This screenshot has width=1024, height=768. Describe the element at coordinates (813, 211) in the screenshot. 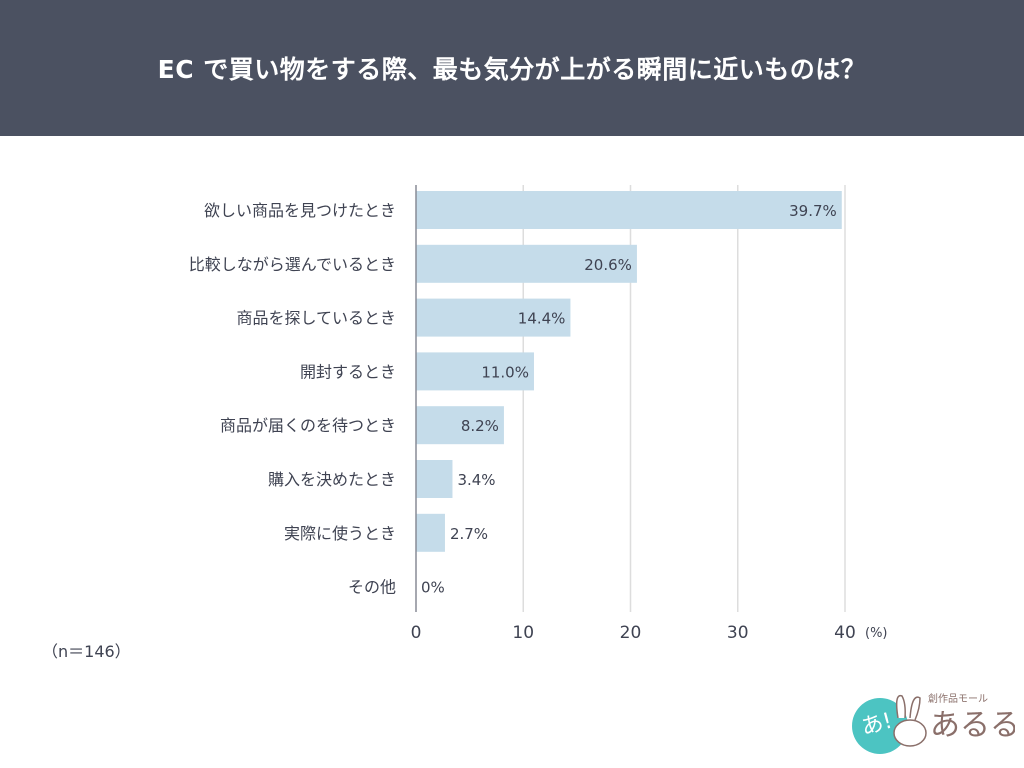

I see `data-label: 39.7%` at that location.